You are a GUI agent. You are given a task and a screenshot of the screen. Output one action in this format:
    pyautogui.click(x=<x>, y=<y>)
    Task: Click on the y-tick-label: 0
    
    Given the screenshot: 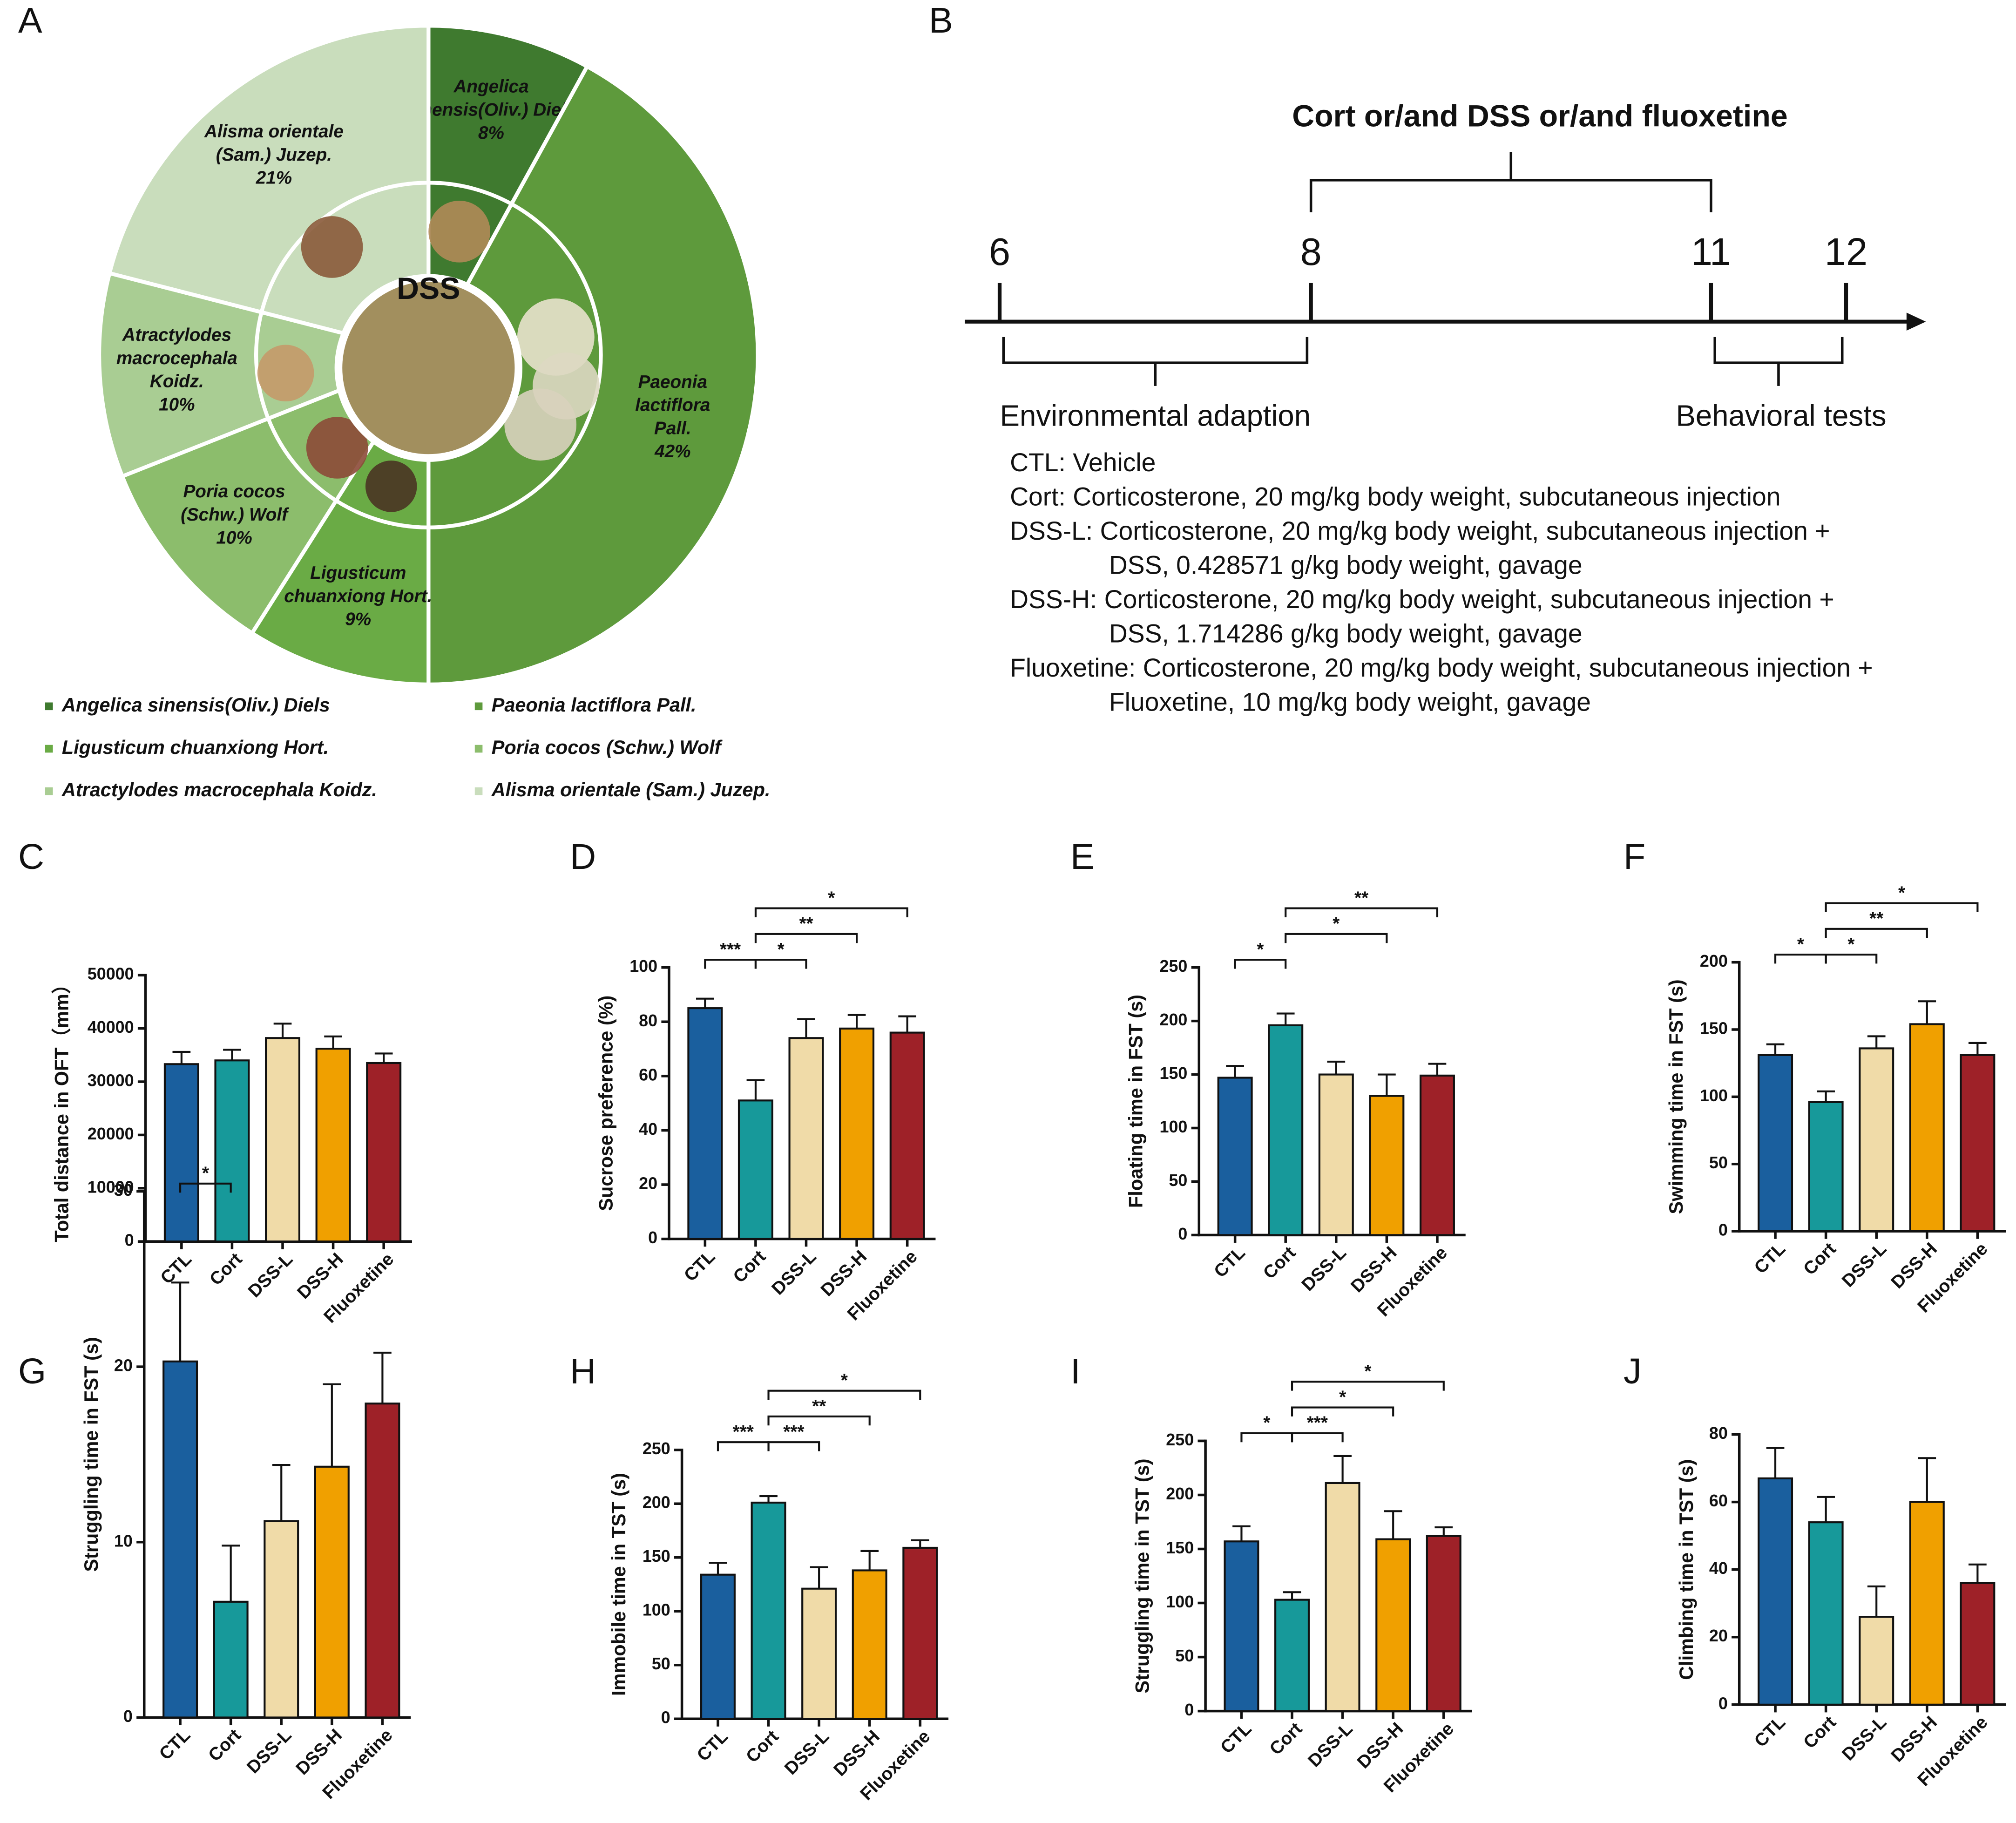 What is the action you would take?
    pyautogui.click(x=128, y=1716)
    